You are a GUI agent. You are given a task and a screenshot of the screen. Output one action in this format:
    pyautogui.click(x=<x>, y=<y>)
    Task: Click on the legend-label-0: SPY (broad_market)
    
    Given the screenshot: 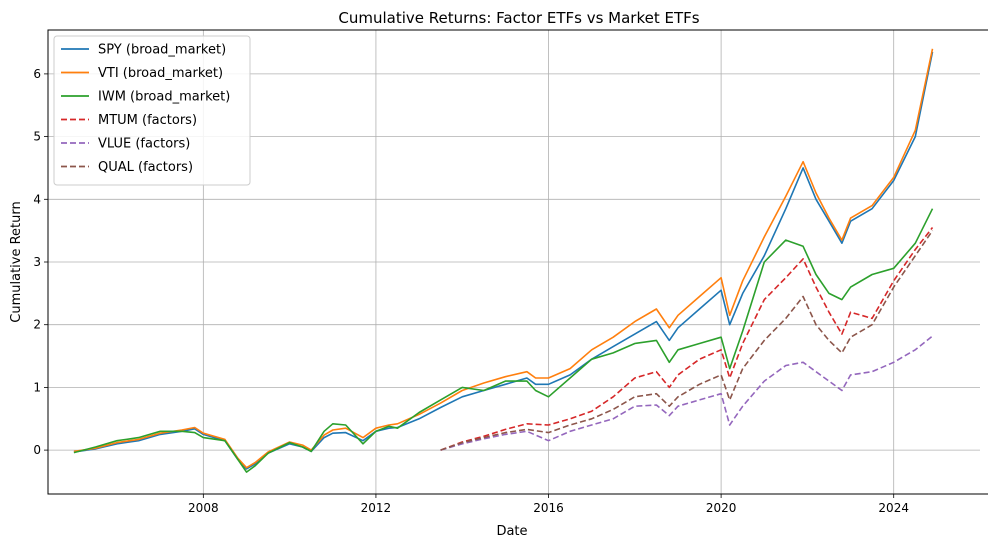 What is the action you would take?
    pyautogui.click(x=162, y=50)
    